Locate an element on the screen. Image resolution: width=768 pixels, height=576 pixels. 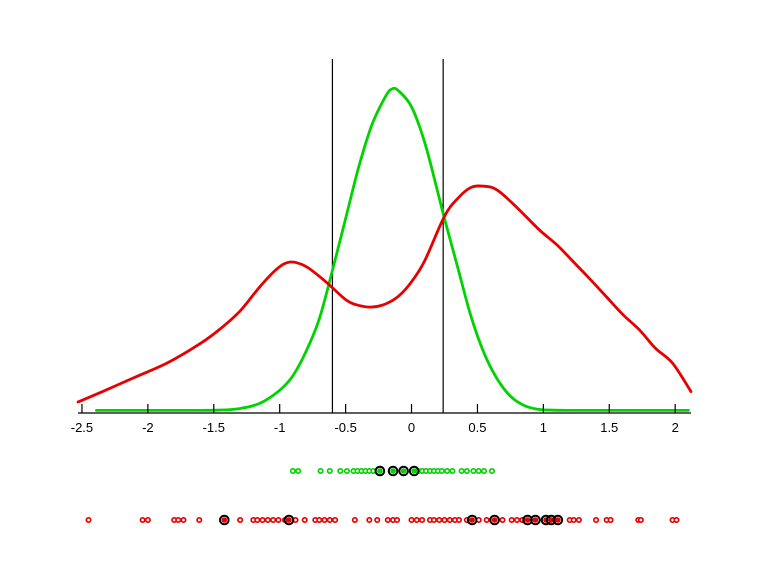
x-axis-tick-label: -0.5 is located at coordinates (345, 427).